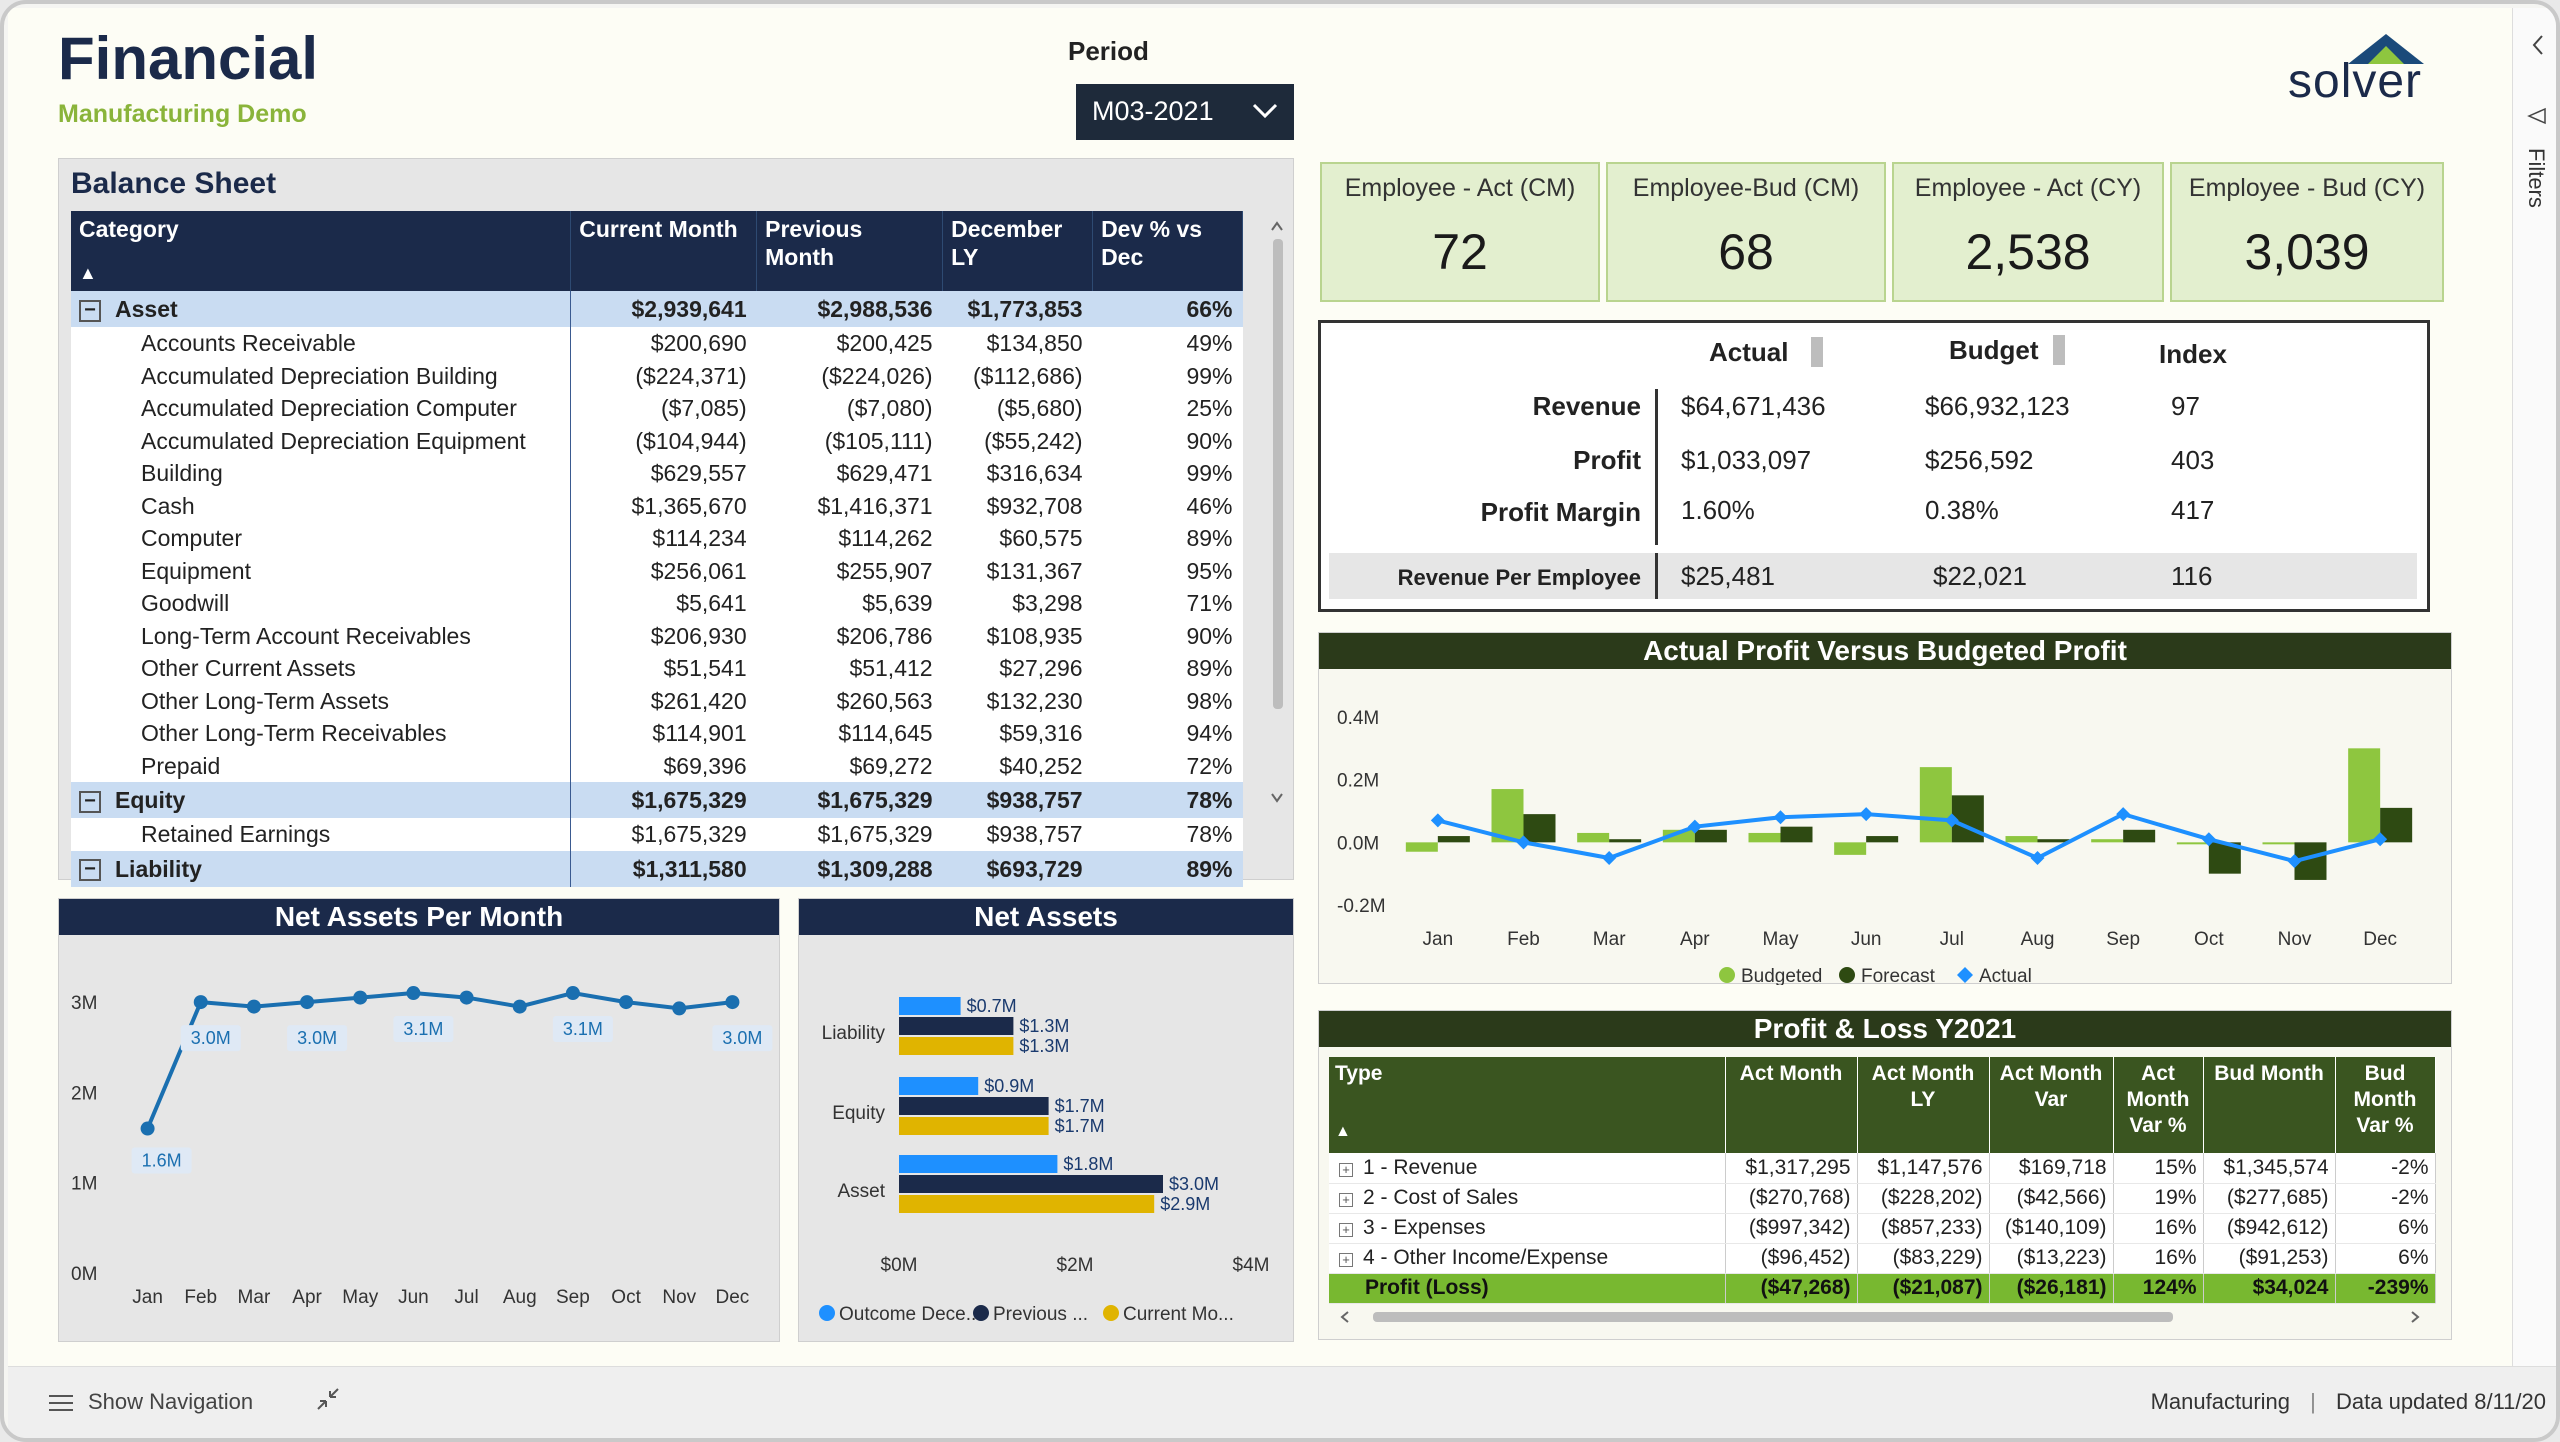 This screenshot has height=1442, width=2560. I want to click on total-value: ($21,087), so click(1923, 1288).